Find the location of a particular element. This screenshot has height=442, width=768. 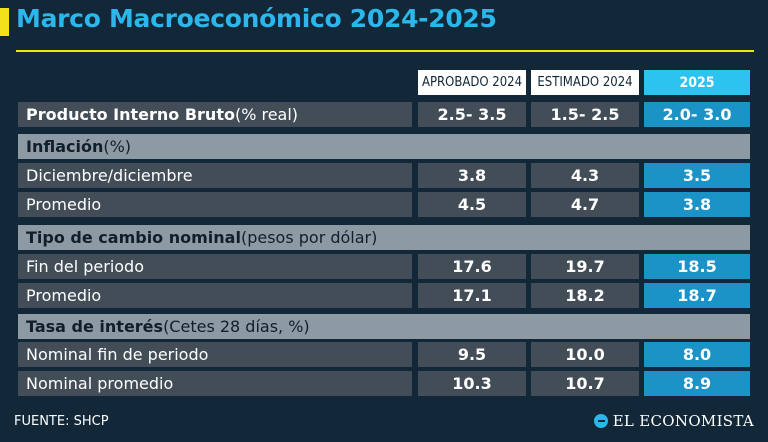

cell-inflacion-promedio-estimado: 4.7 is located at coordinates (585, 204).